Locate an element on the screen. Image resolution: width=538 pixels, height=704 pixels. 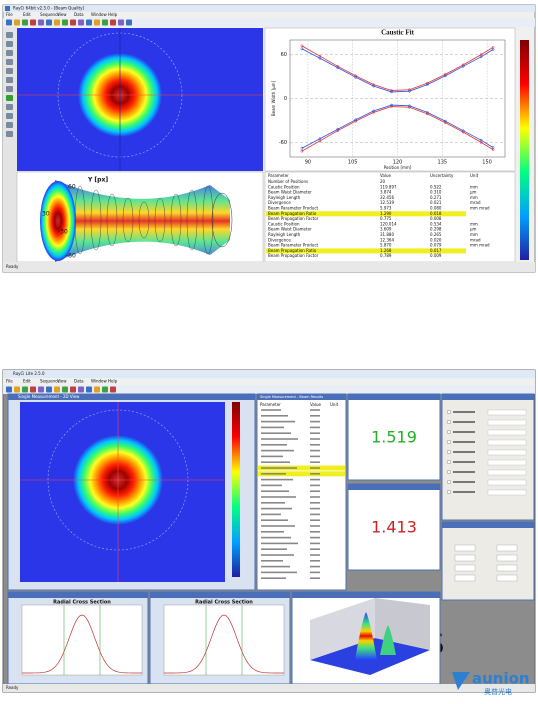
table-cell: 32.456 is located at coordinates (387, 197).